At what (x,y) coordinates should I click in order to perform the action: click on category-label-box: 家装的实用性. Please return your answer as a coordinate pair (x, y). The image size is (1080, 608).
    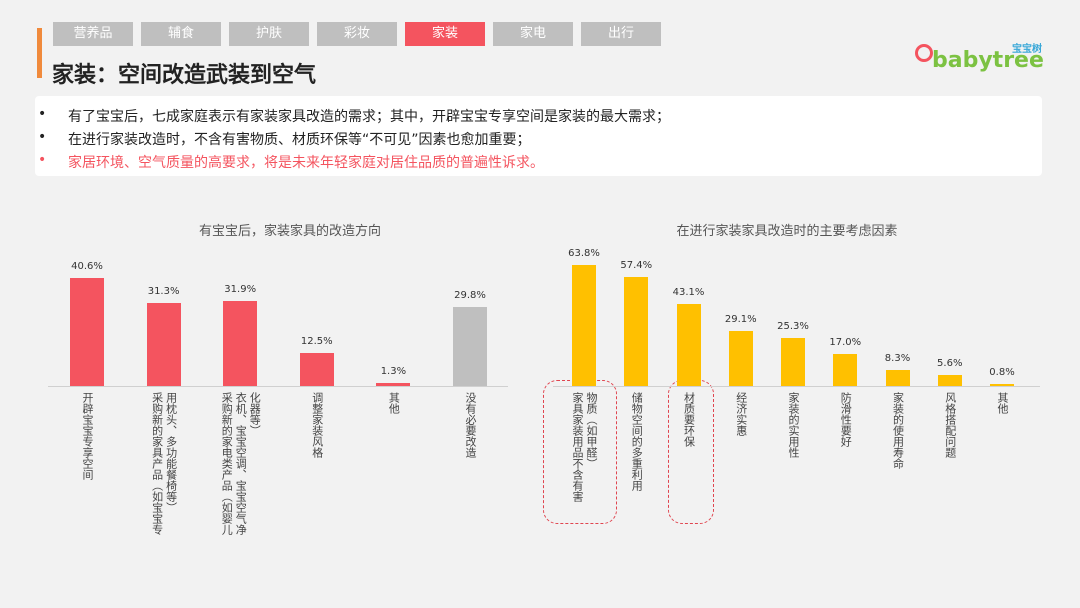
    Looking at the image, I should click on (793, 425).